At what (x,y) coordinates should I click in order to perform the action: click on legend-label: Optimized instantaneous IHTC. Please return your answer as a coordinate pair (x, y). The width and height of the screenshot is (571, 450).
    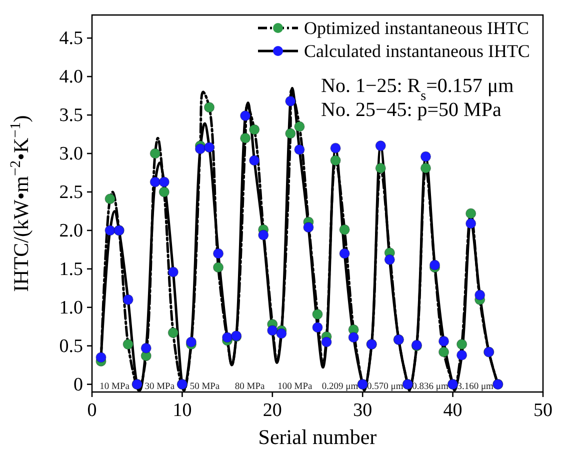
    Looking at the image, I should click on (416, 28).